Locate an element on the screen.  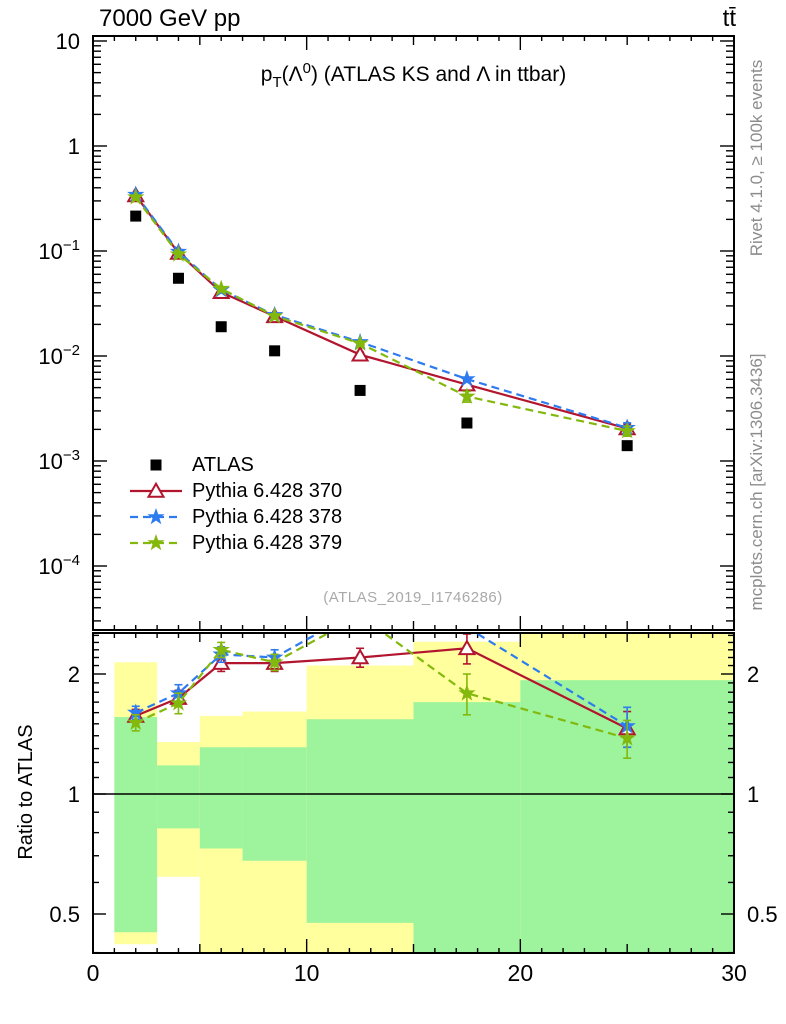
legend-label: Pythia 6.428 378 is located at coordinates (267, 516).